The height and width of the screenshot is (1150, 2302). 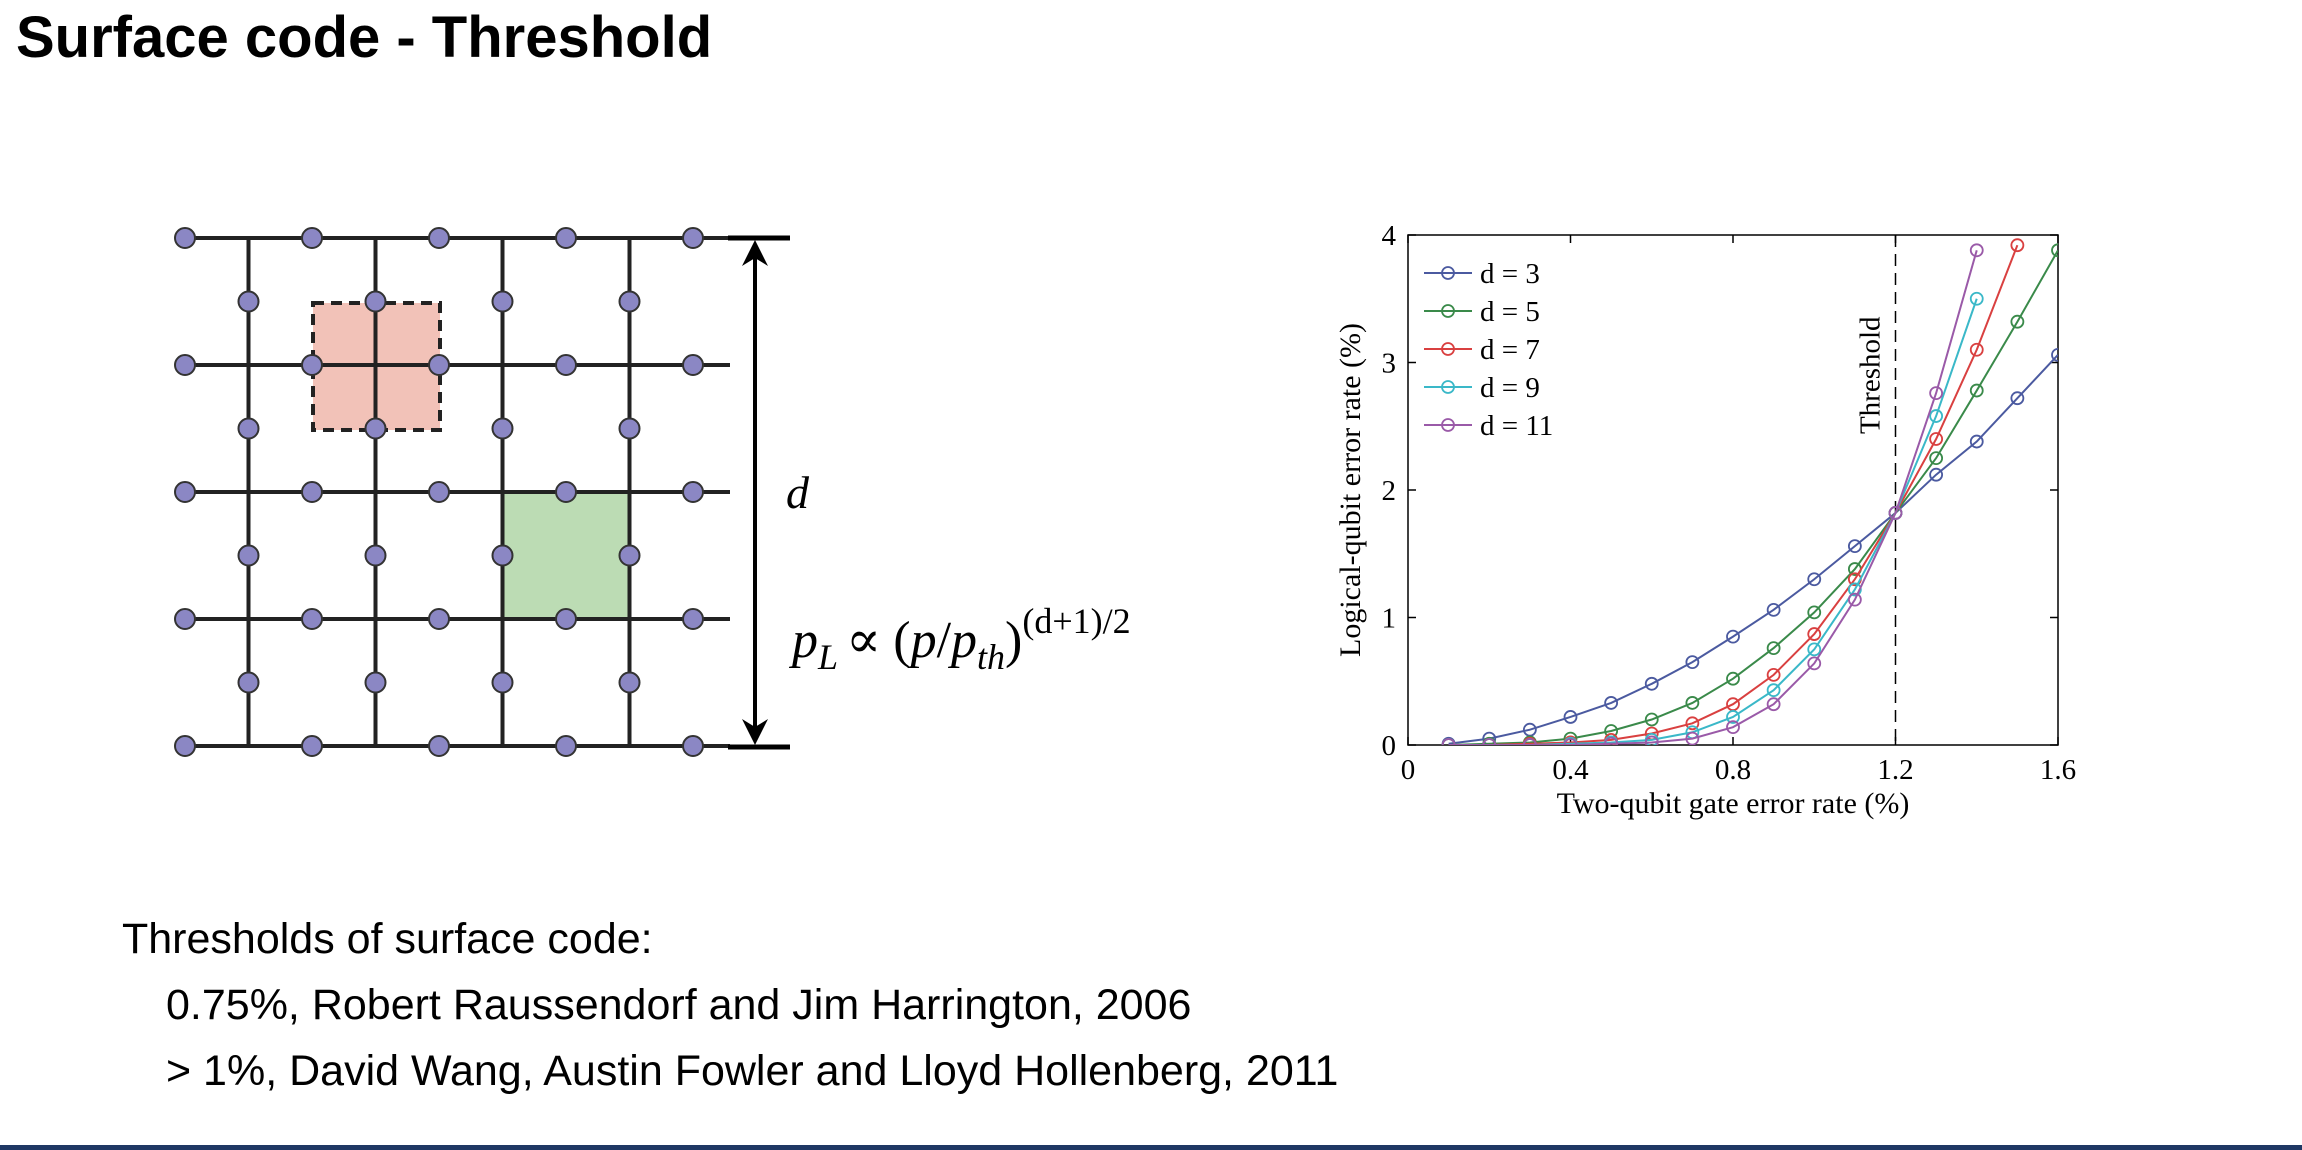 What do you see at coordinates (863, 640) in the screenshot?
I see `formula-proportional: ∝` at bounding box center [863, 640].